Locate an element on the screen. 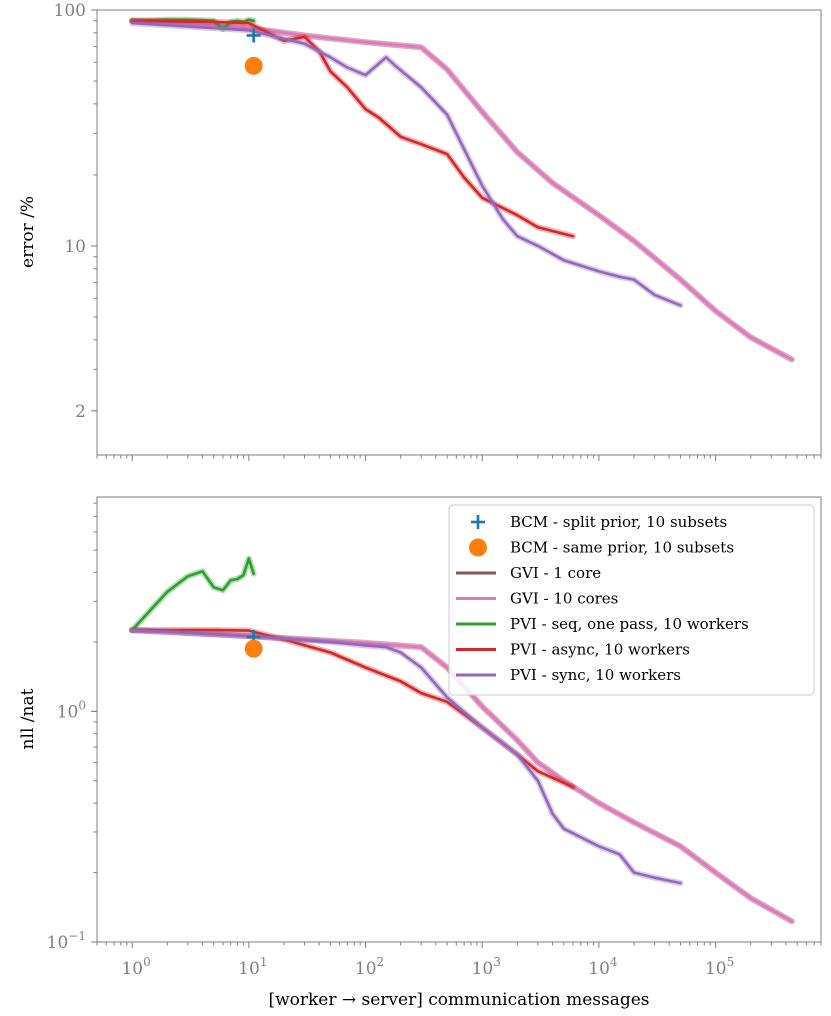  legend-entry-bcm-same-prior-10-subsets: BCM - same prior, 10 subsets is located at coordinates (601, 547).